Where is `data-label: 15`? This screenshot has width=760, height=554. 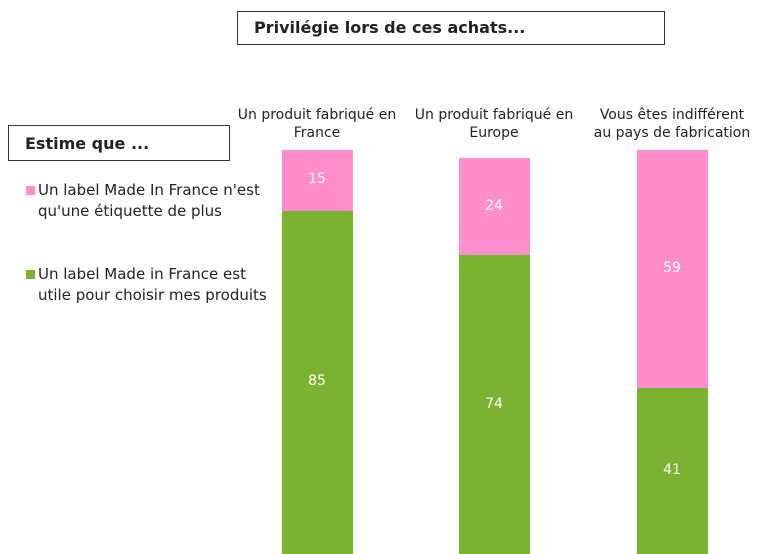
data-label: 15 is located at coordinates (317, 179).